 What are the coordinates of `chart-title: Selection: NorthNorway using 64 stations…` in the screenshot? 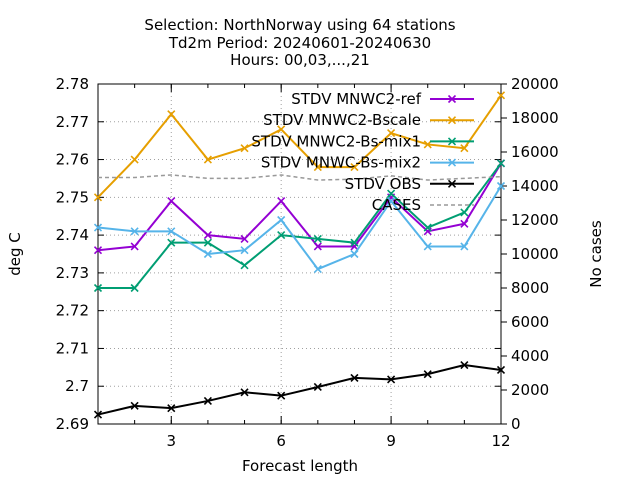 It's located at (299, 42).